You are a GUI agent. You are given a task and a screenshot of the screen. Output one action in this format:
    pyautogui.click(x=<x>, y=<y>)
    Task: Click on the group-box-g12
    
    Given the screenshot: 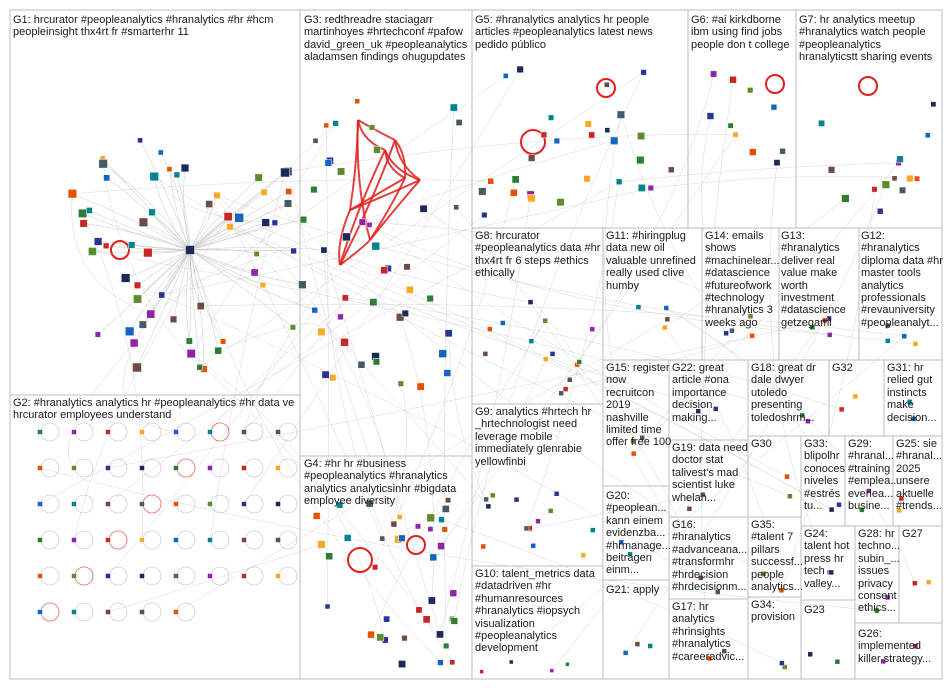 What is the action you would take?
    pyautogui.click(x=900, y=294)
    